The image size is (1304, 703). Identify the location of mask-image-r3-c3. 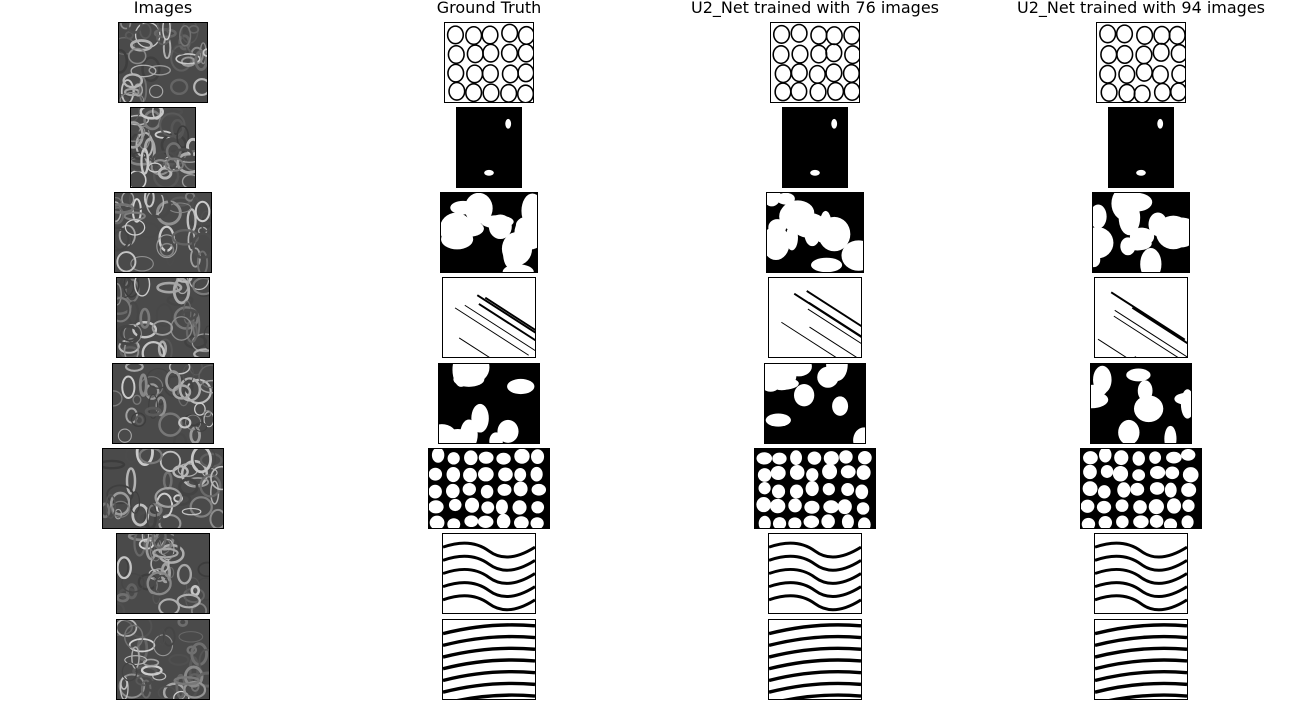
(1141, 317).